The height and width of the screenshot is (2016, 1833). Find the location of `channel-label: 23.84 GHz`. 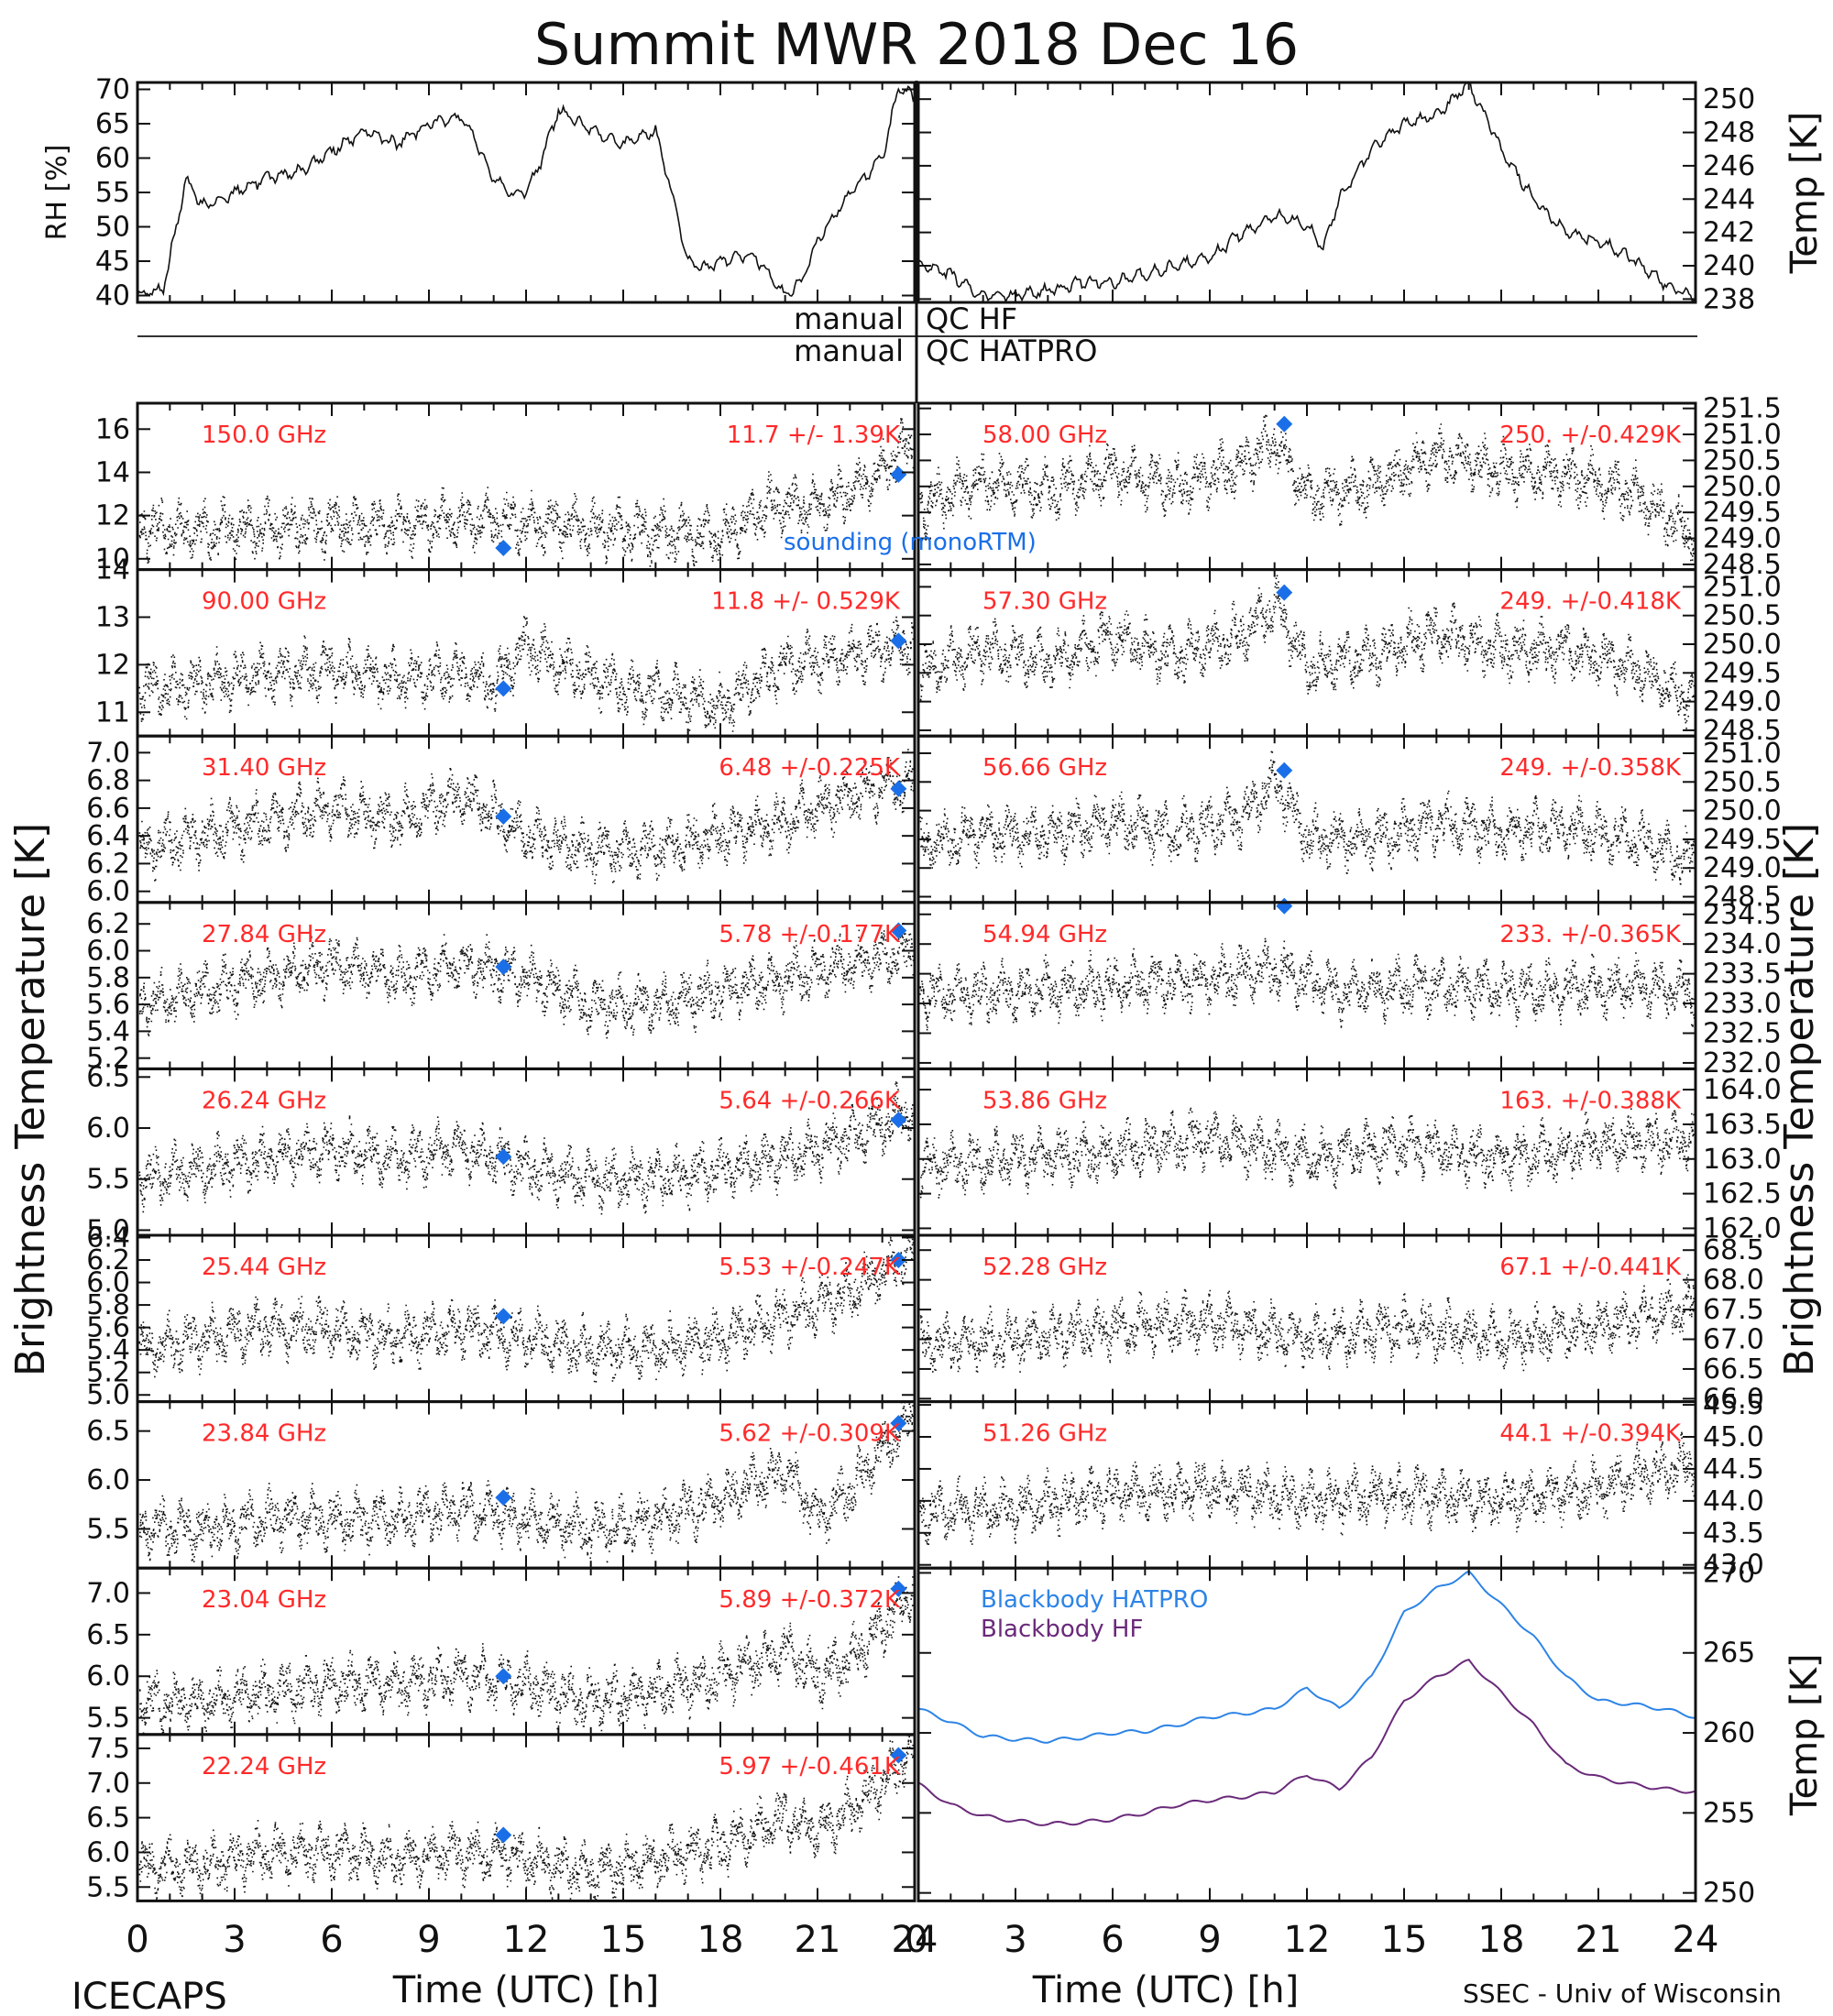

channel-label: 23.84 GHz is located at coordinates (264, 1434).